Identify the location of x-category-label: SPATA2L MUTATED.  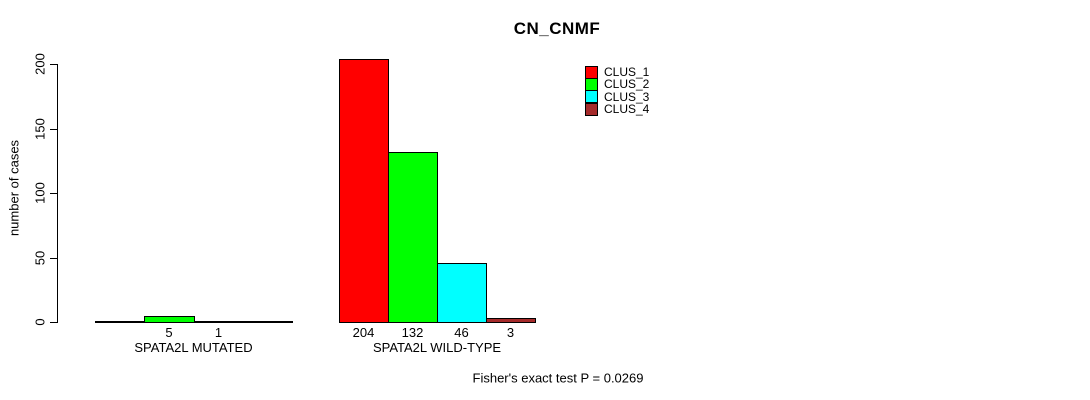
(193, 347).